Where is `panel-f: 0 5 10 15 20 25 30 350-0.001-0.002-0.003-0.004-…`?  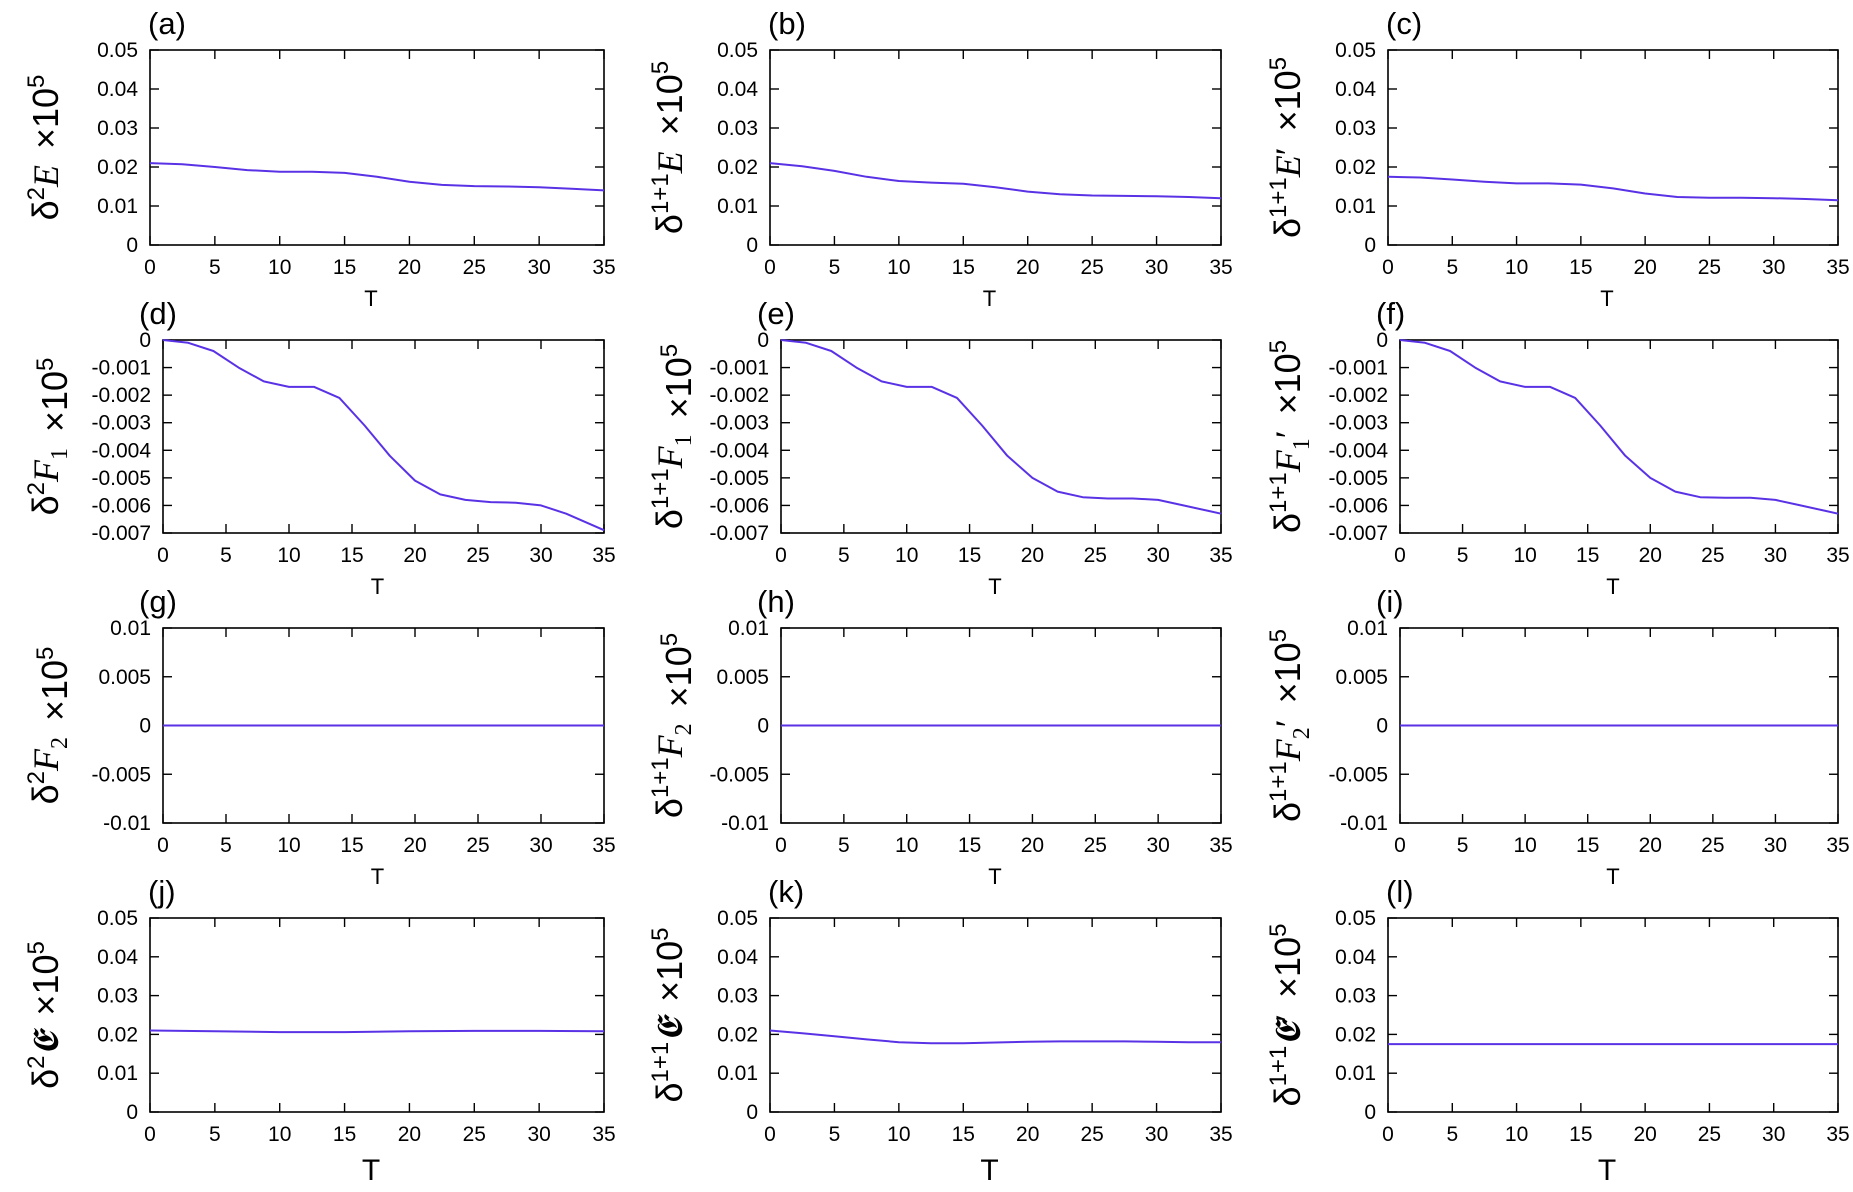 panel-f: 0 5 10 15 20 25 30 350-0.001-0.002-0.003-0.004-… is located at coordinates (1557, 447).